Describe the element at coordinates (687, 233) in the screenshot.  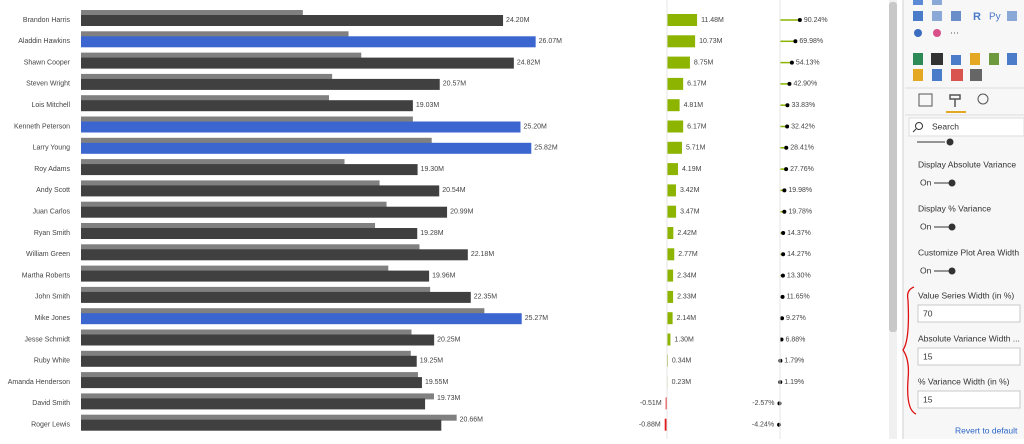
I see `abs-variance-label: 2.42M` at that location.